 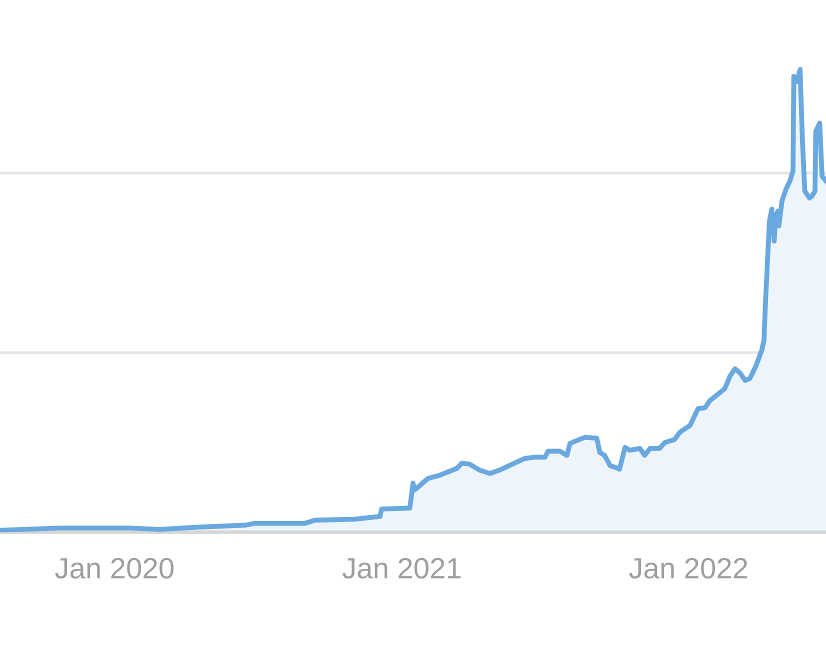 What do you see at coordinates (114, 568) in the screenshot?
I see `x-tick-label: Jan 2020` at bounding box center [114, 568].